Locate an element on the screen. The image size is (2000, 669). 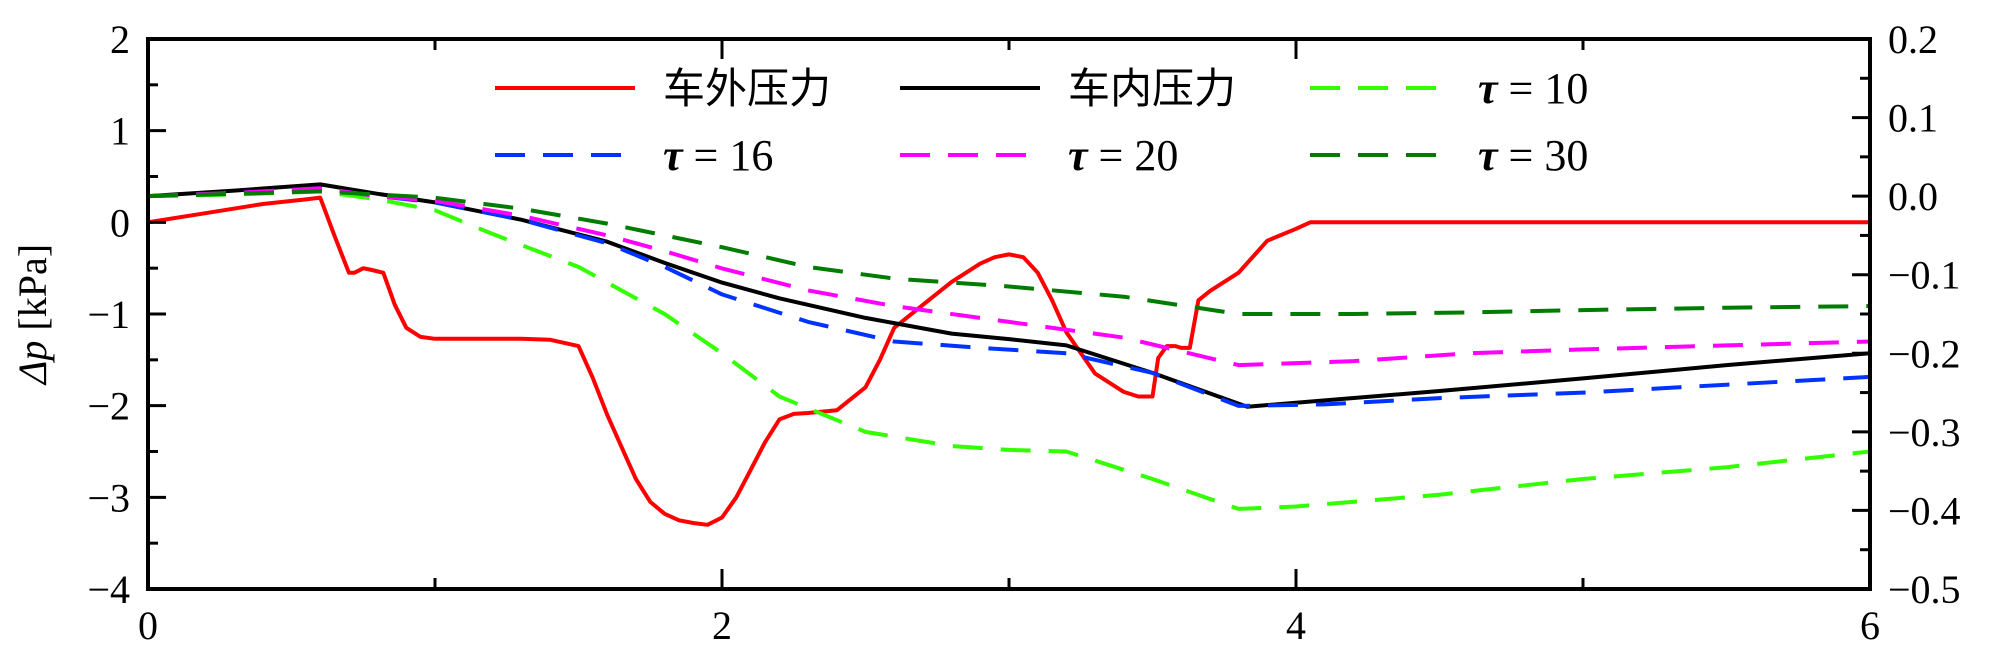
y2-tick-label-2: −0.3 is located at coordinates (1924, 432).